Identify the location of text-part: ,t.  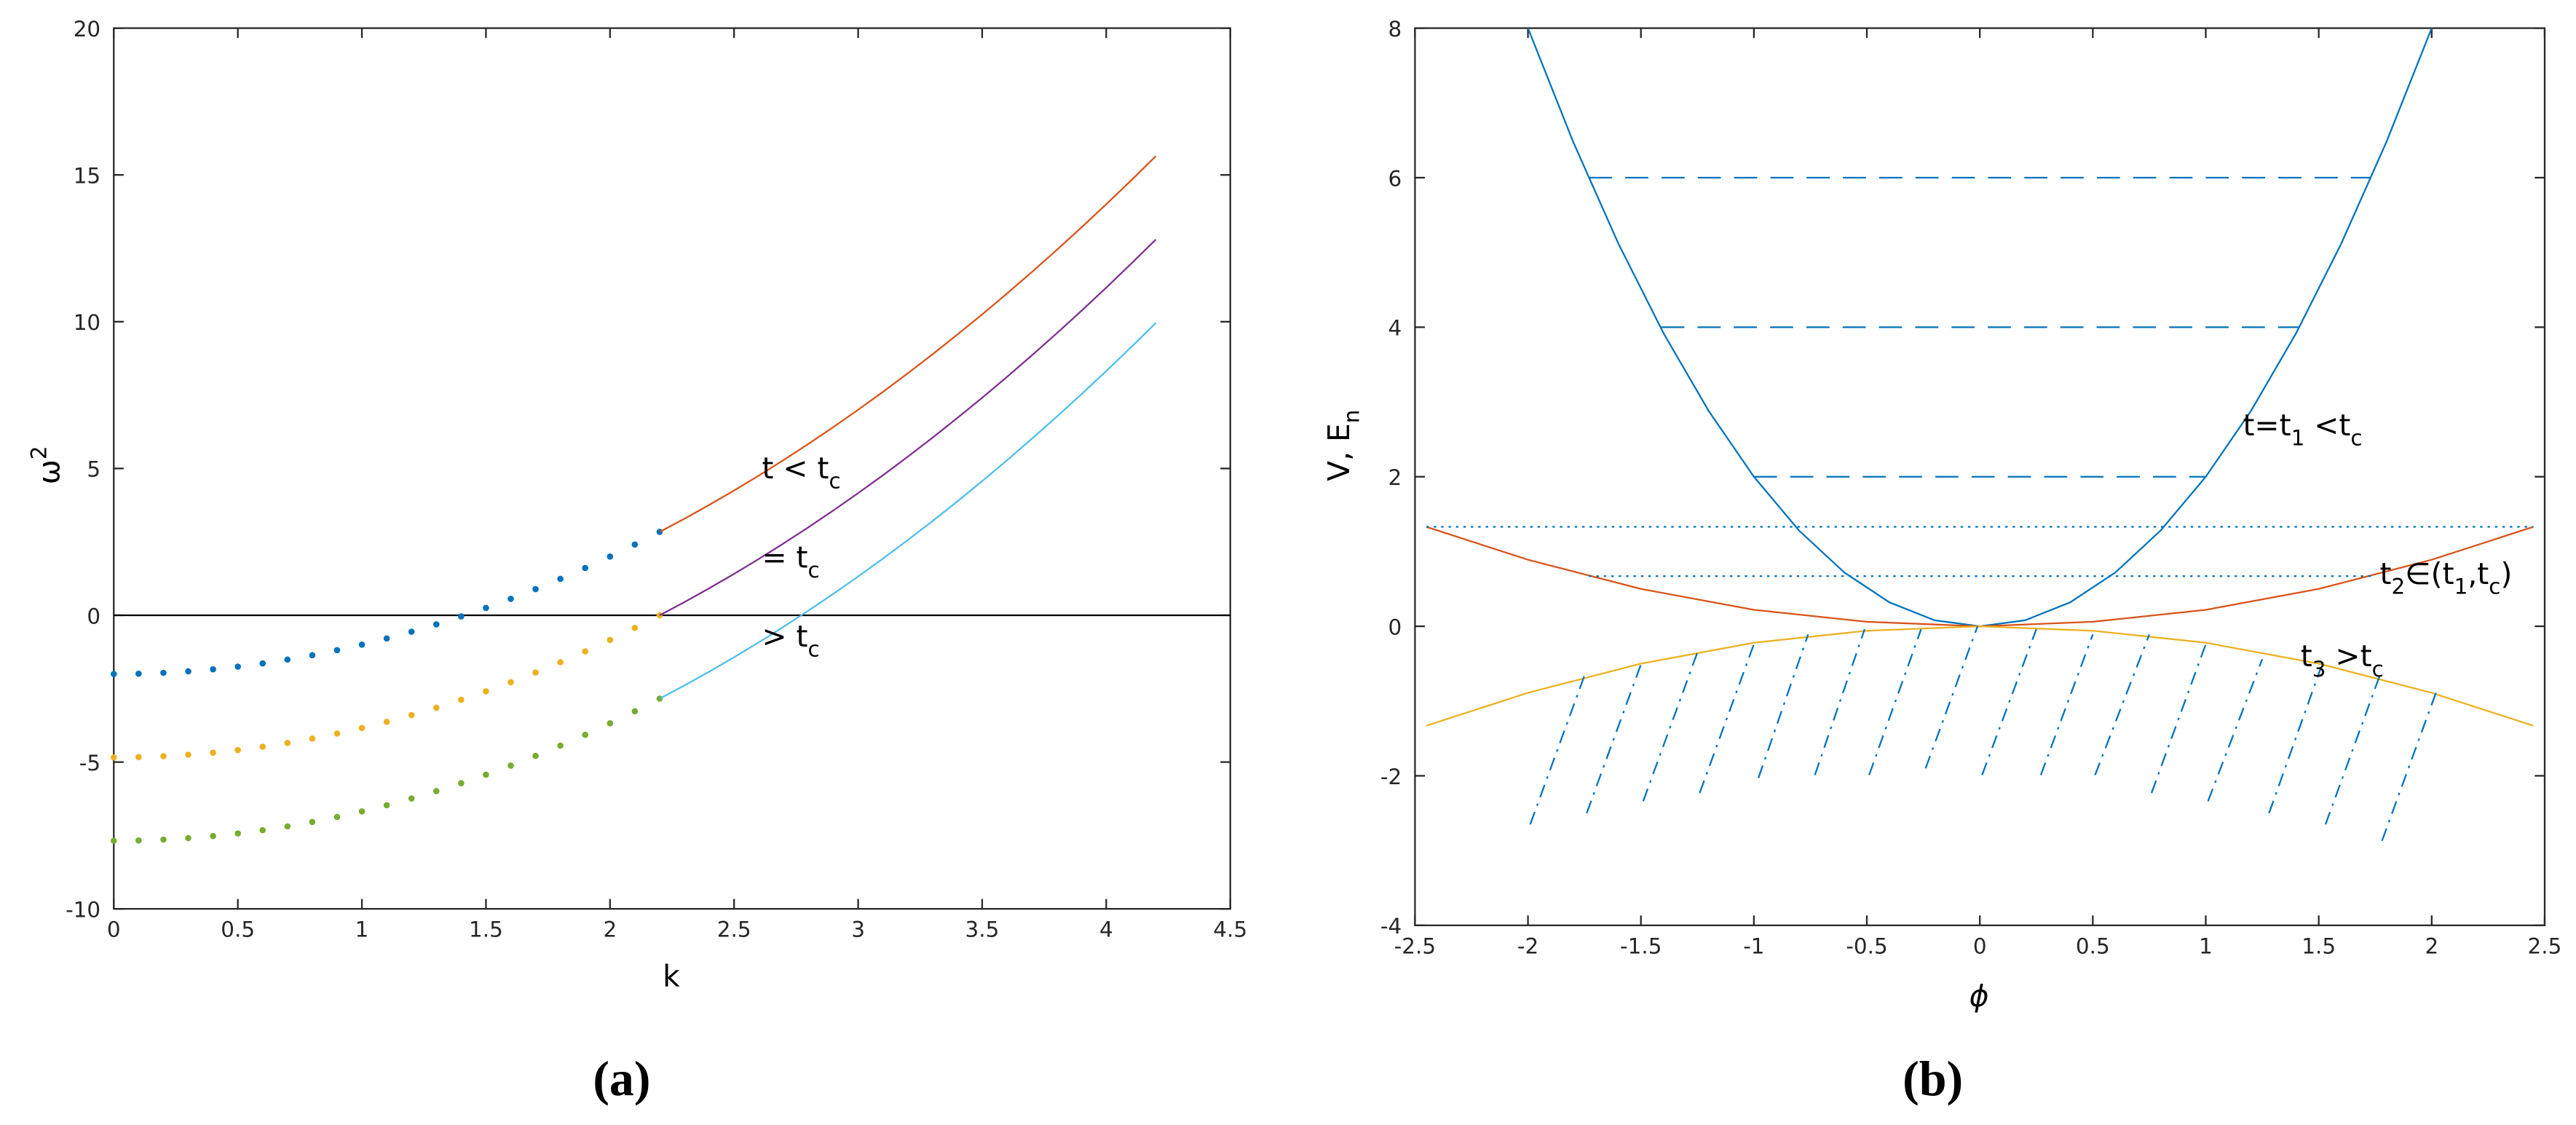
(2478, 573).